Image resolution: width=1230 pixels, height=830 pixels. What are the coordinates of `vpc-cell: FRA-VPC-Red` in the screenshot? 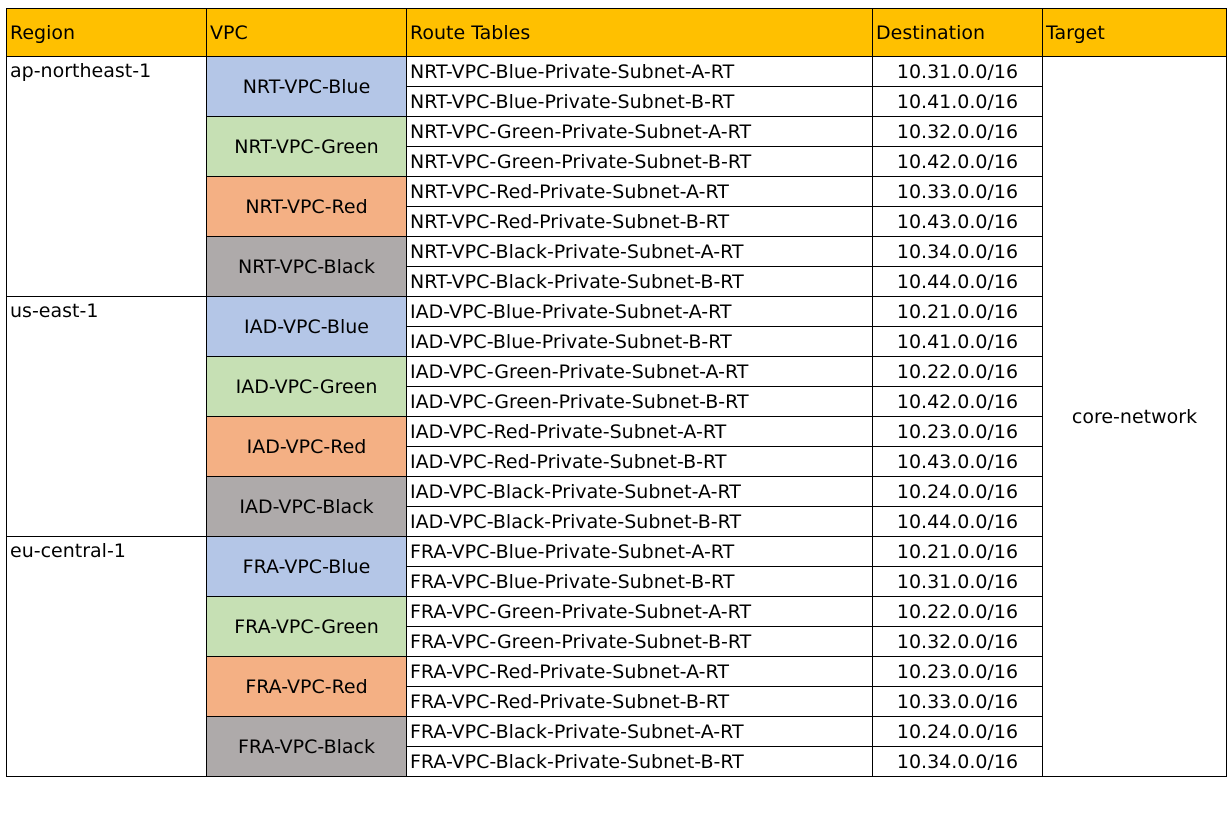 It's located at (306, 686).